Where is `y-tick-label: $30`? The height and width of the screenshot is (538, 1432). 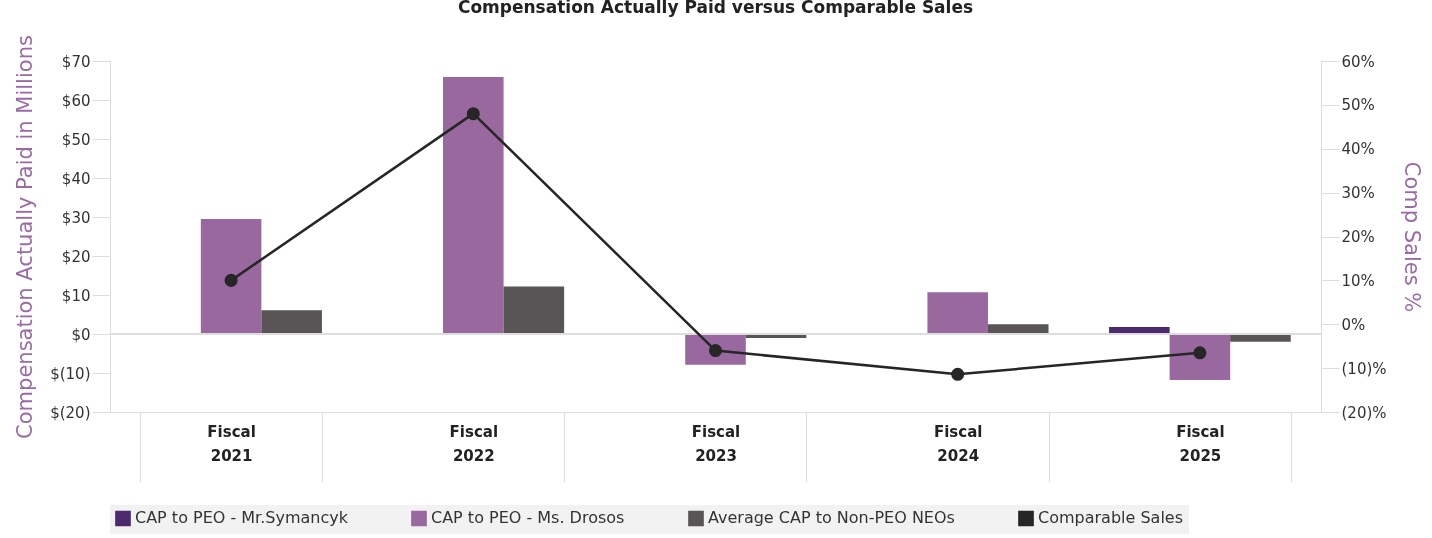 y-tick-label: $30 is located at coordinates (76, 217).